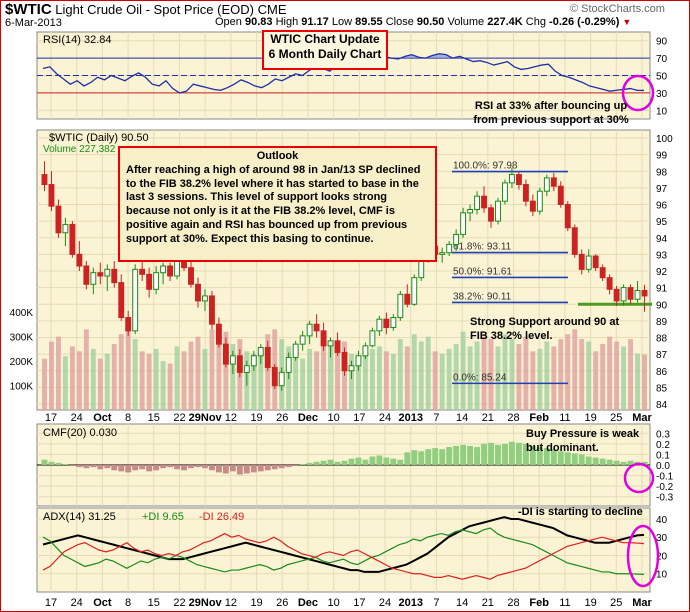  What do you see at coordinates (256, 603) in the screenshot?
I see `x-tick-label-adx: 19` at bounding box center [256, 603].